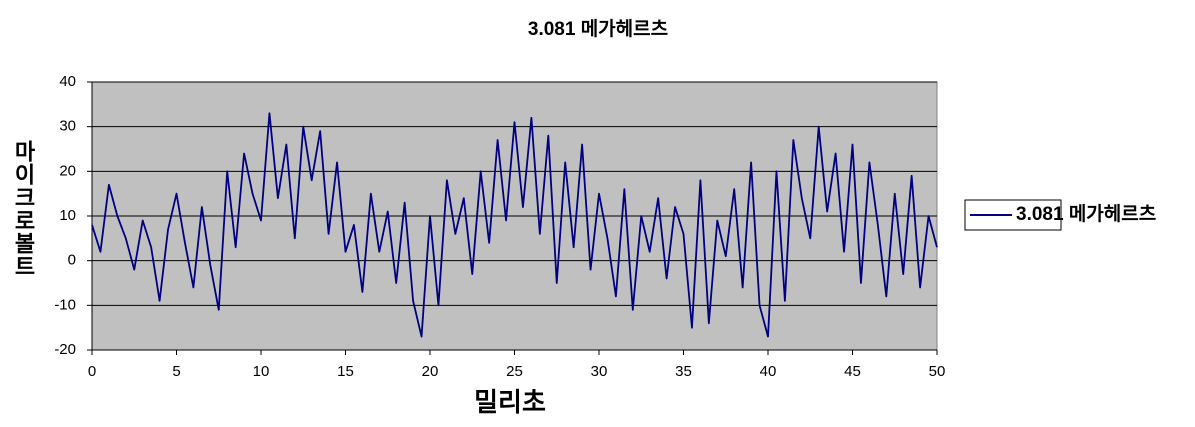 The height and width of the screenshot is (427, 1195). I want to click on x-tick-label: 40, so click(768, 371).